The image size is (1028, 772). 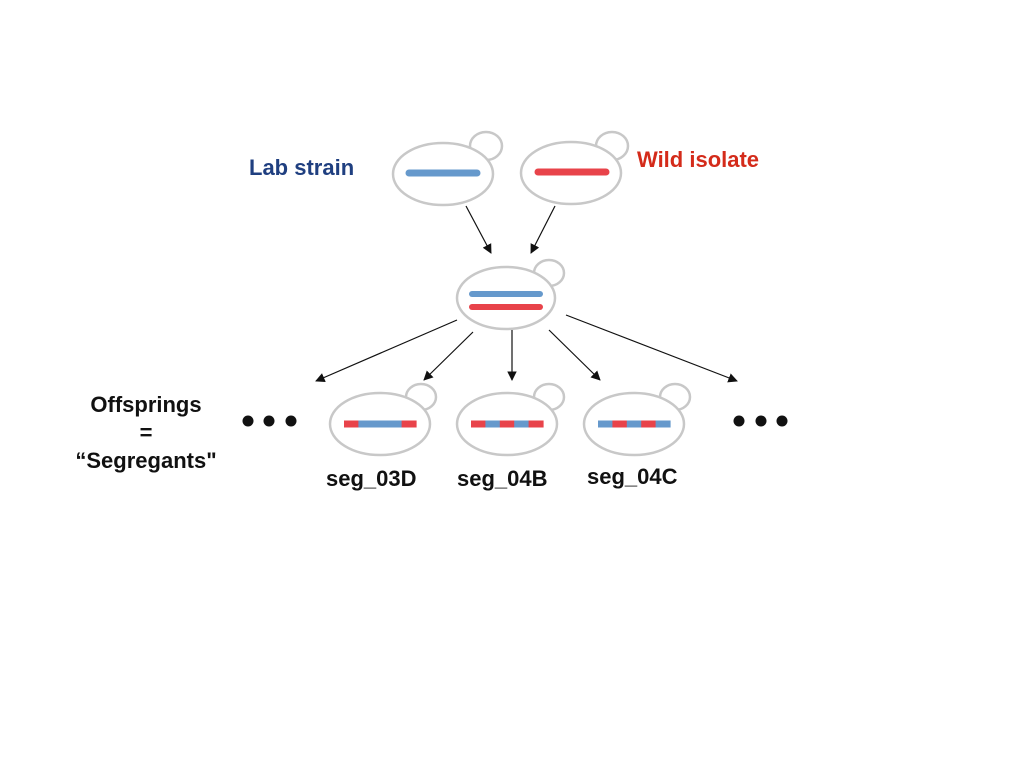 I want to click on segregant-cell-seg-04B, so click(x=510, y=419).